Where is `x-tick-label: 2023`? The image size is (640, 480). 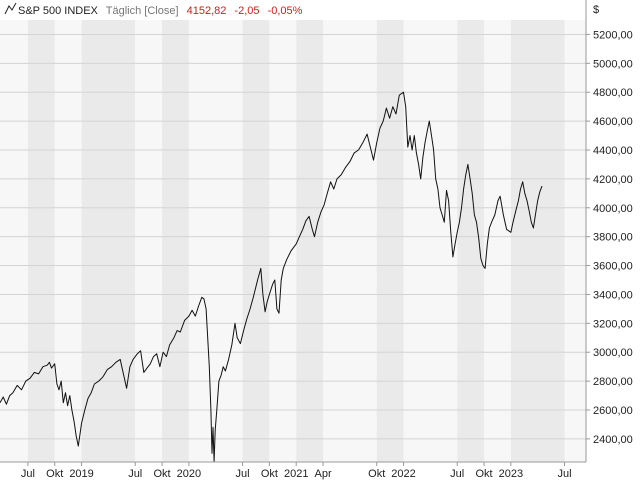
x-tick-label: 2023 is located at coordinates (511, 474).